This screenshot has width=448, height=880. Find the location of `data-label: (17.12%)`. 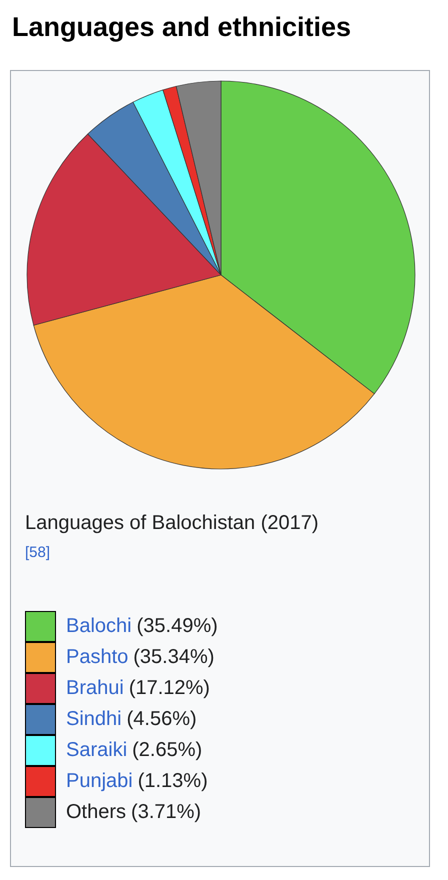

data-label: (17.12%) is located at coordinates (169, 688).